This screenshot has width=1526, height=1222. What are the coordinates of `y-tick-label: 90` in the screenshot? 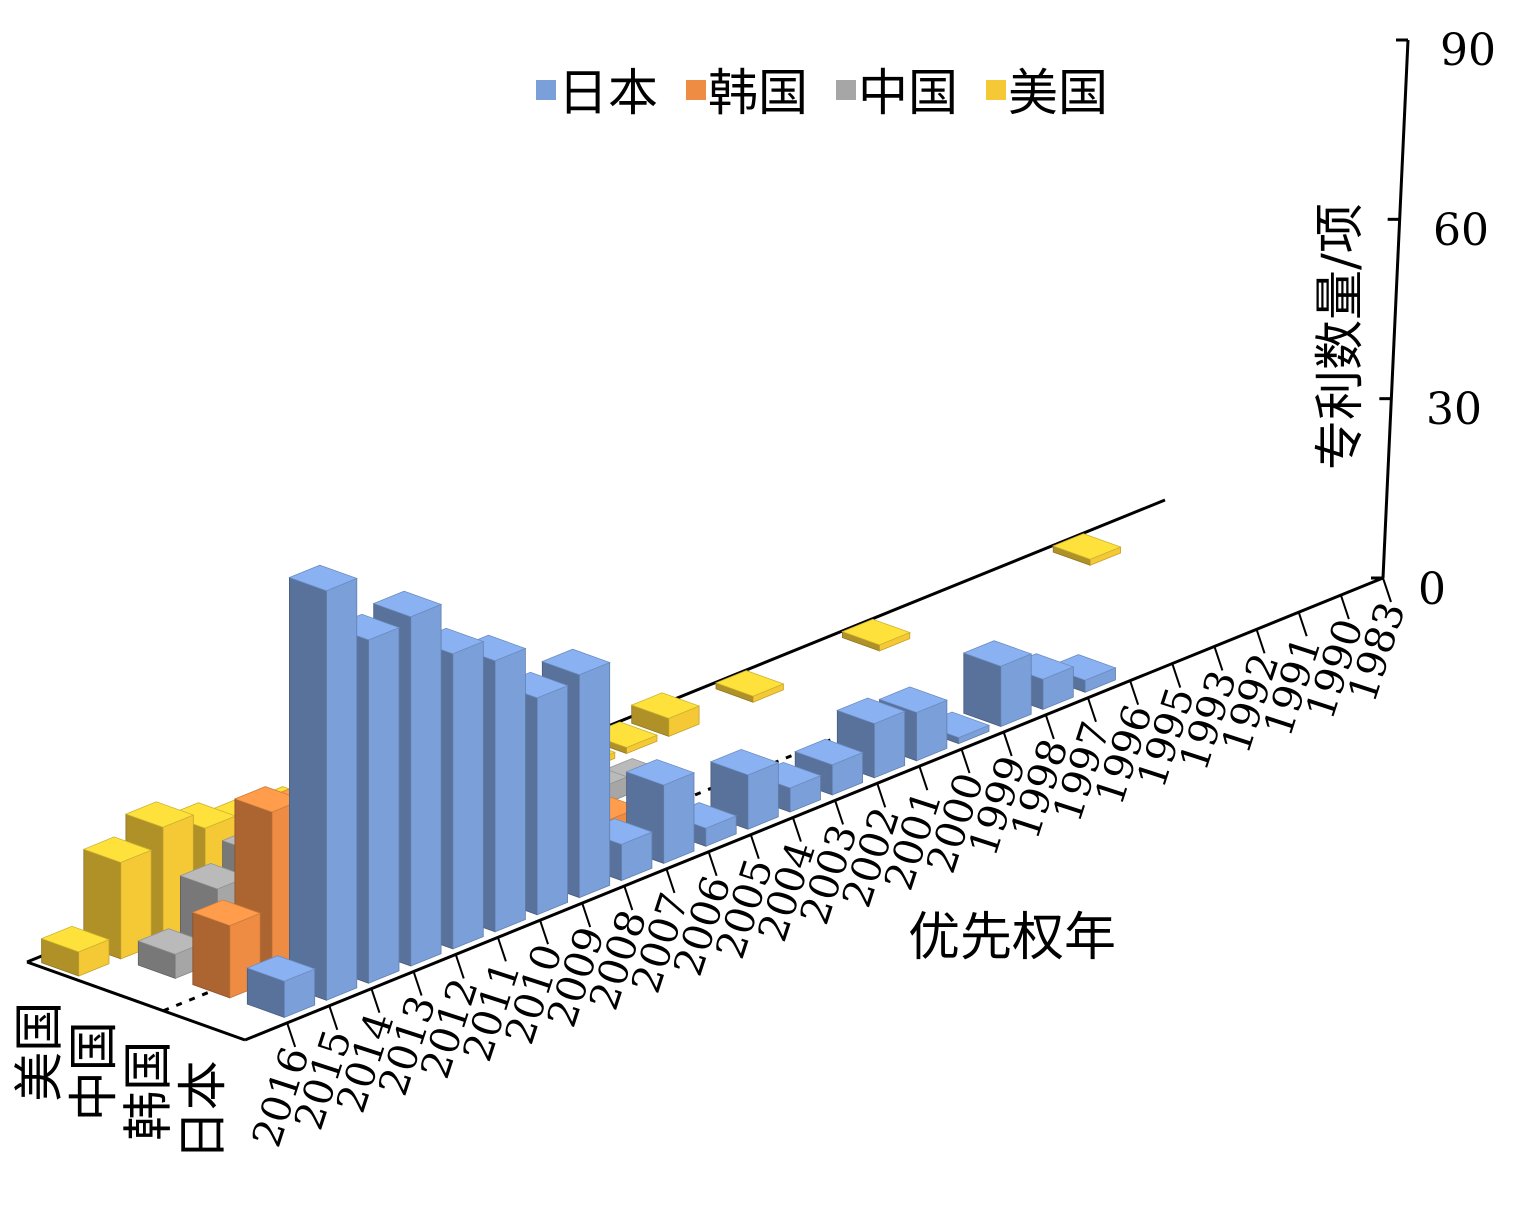 It's located at (1468, 50).